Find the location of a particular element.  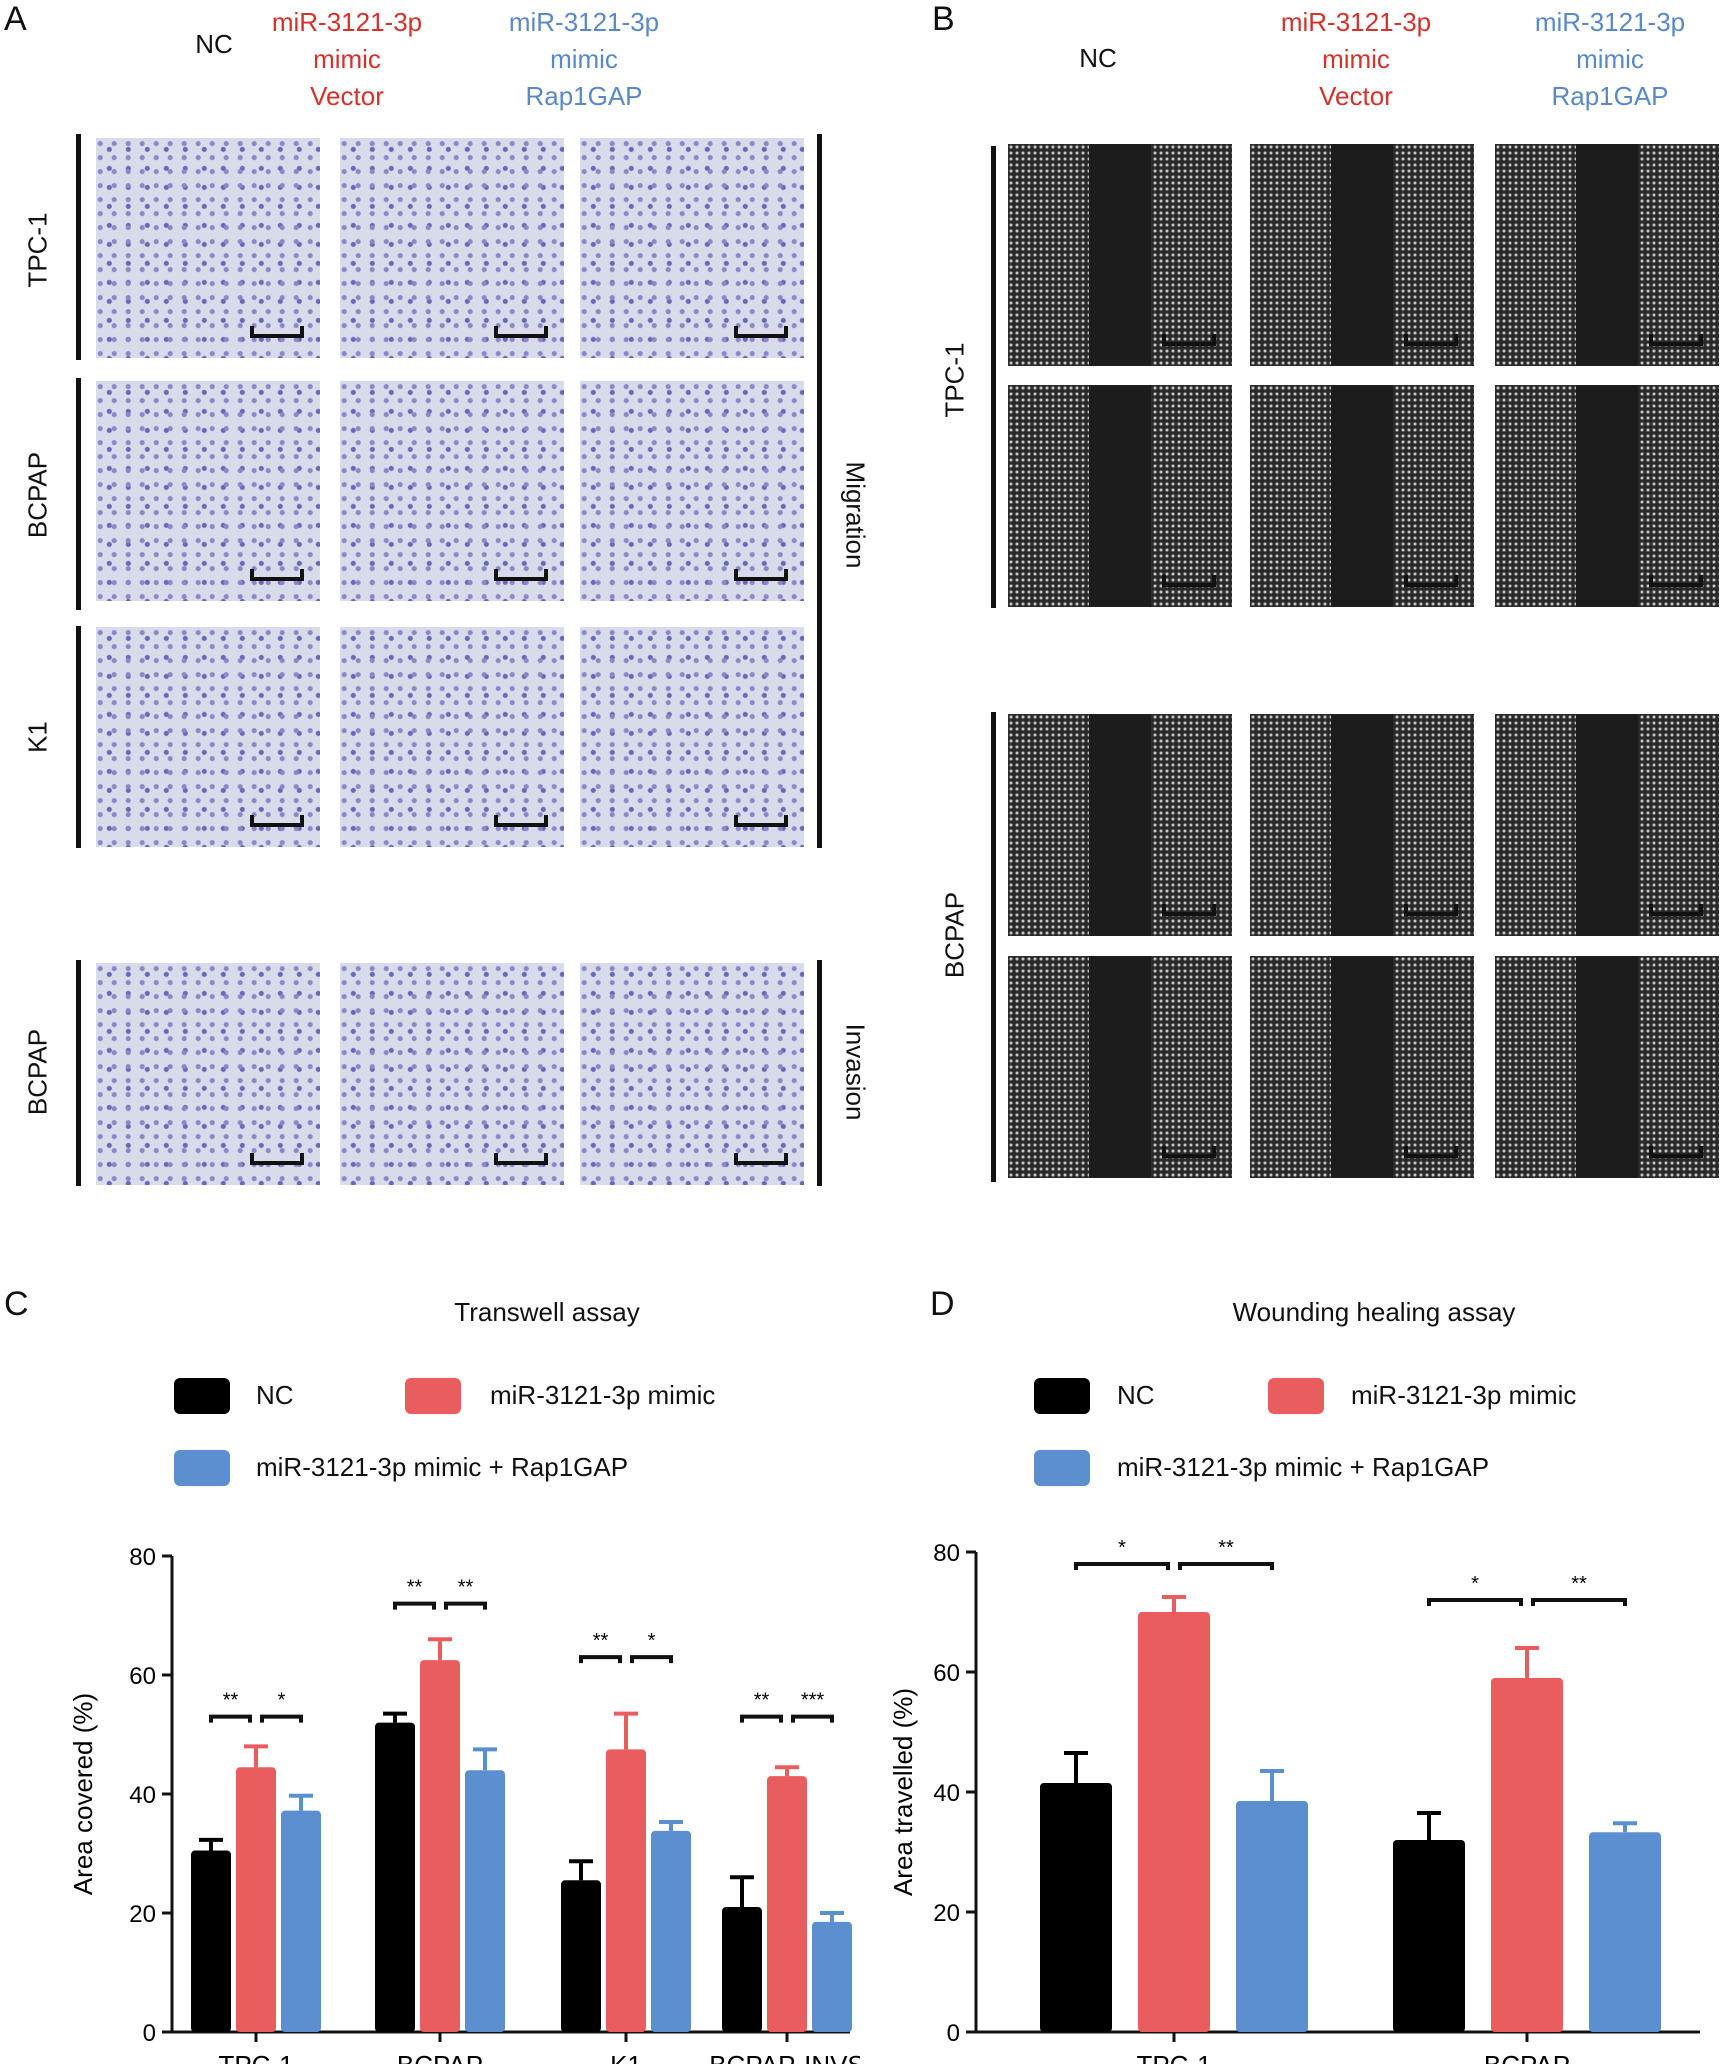

a-header-nc-text: NC is located at coordinates (214, 44).